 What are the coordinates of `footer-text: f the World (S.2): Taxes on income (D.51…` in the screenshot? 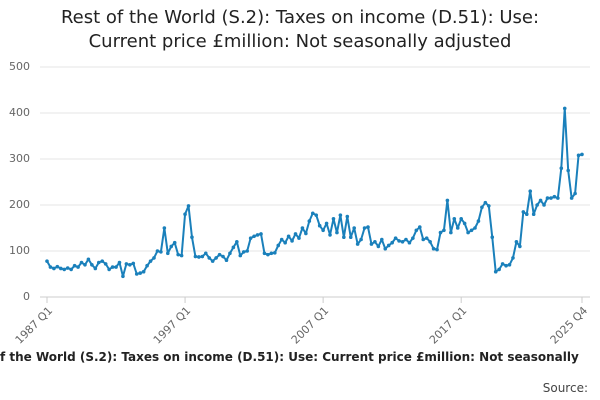 It's located at (289, 357).